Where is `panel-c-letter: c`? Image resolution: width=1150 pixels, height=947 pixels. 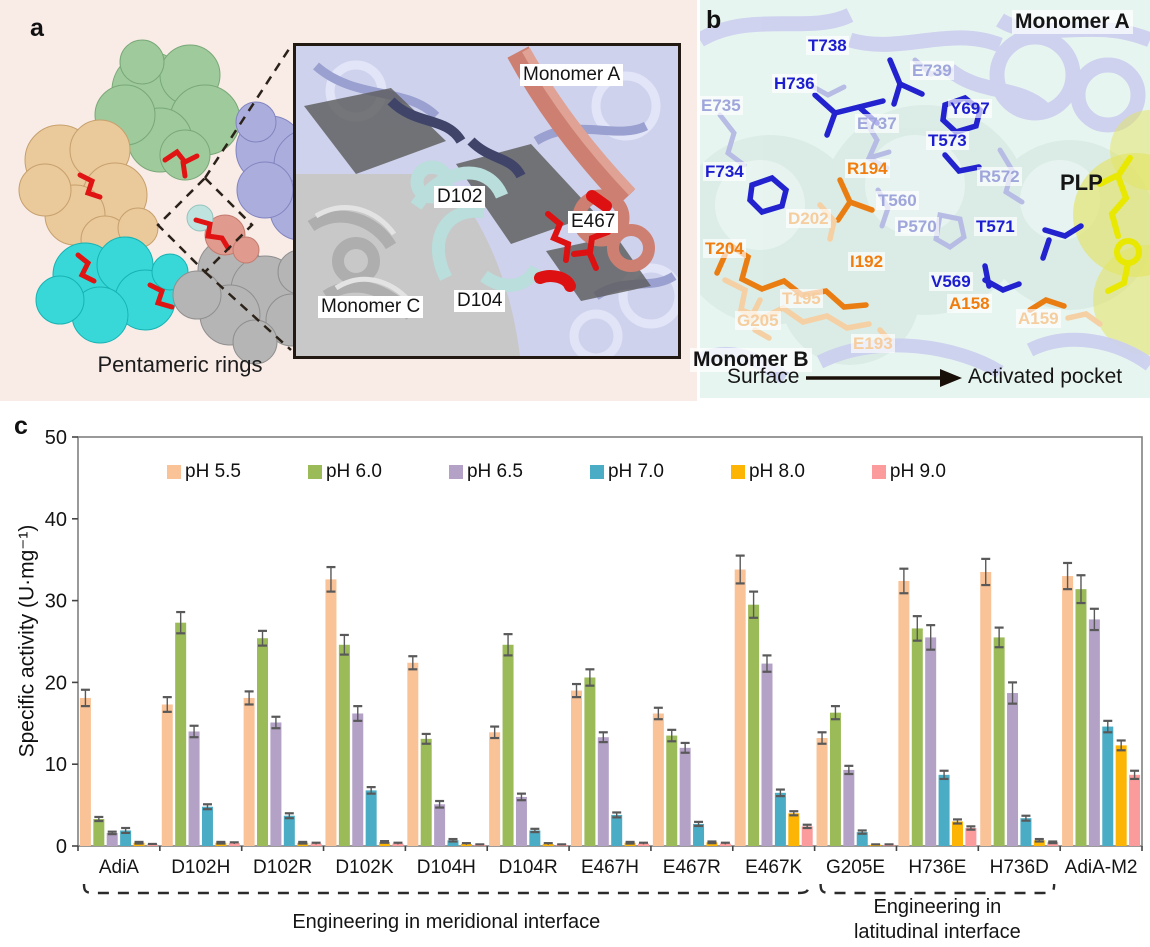 panel-c-letter: c is located at coordinates (21, 426).